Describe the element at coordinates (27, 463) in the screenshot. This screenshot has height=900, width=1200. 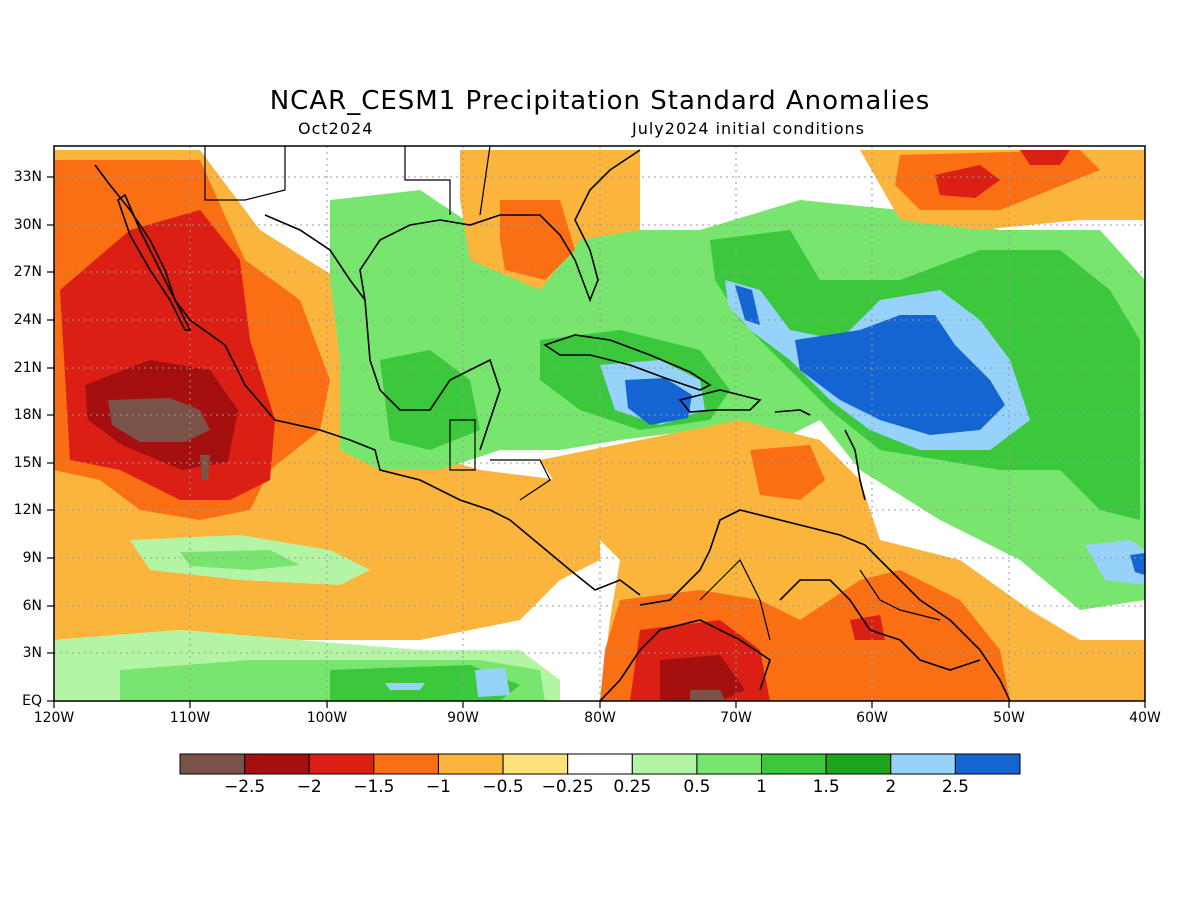
I see `lat-label: 15N` at that location.